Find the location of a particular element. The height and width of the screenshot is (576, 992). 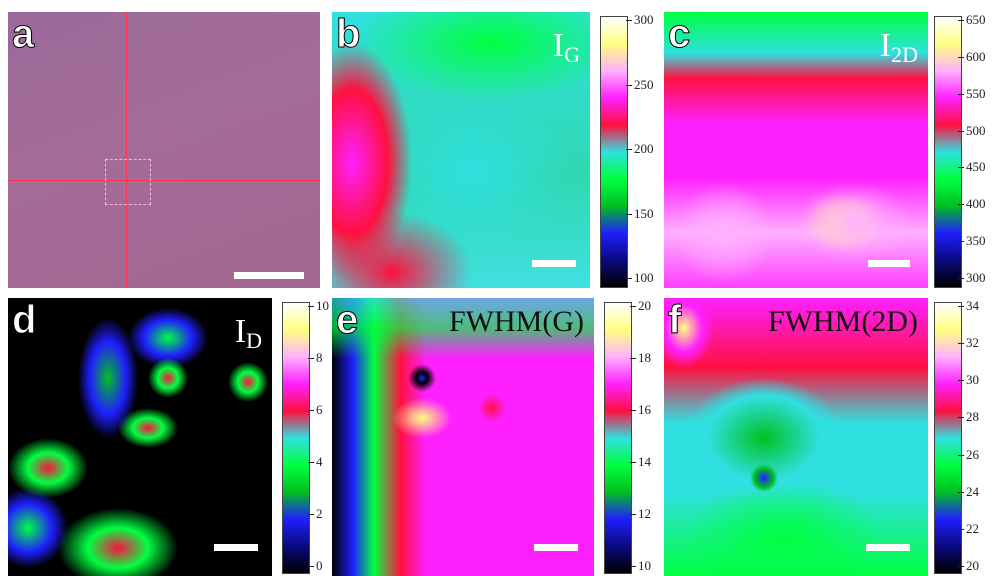

panel-d-id-map: d ID is located at coordinates (140, 437).